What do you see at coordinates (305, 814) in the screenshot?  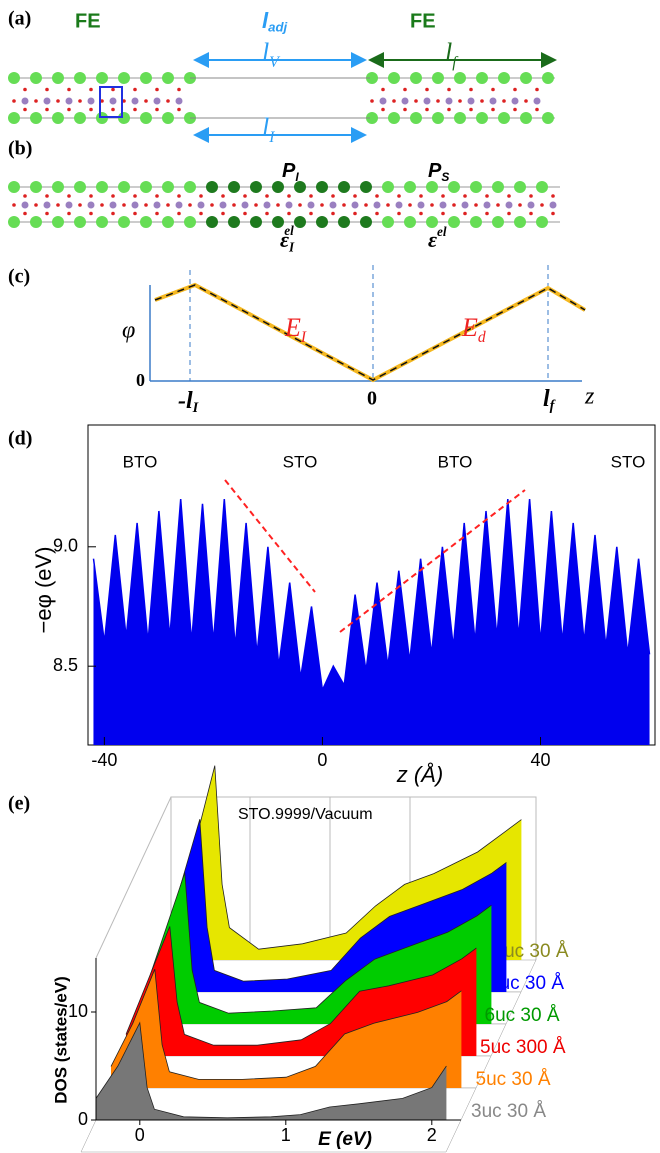 I see `chart-title: STO.9999/Vacuum` at bounding box center [305, 814].